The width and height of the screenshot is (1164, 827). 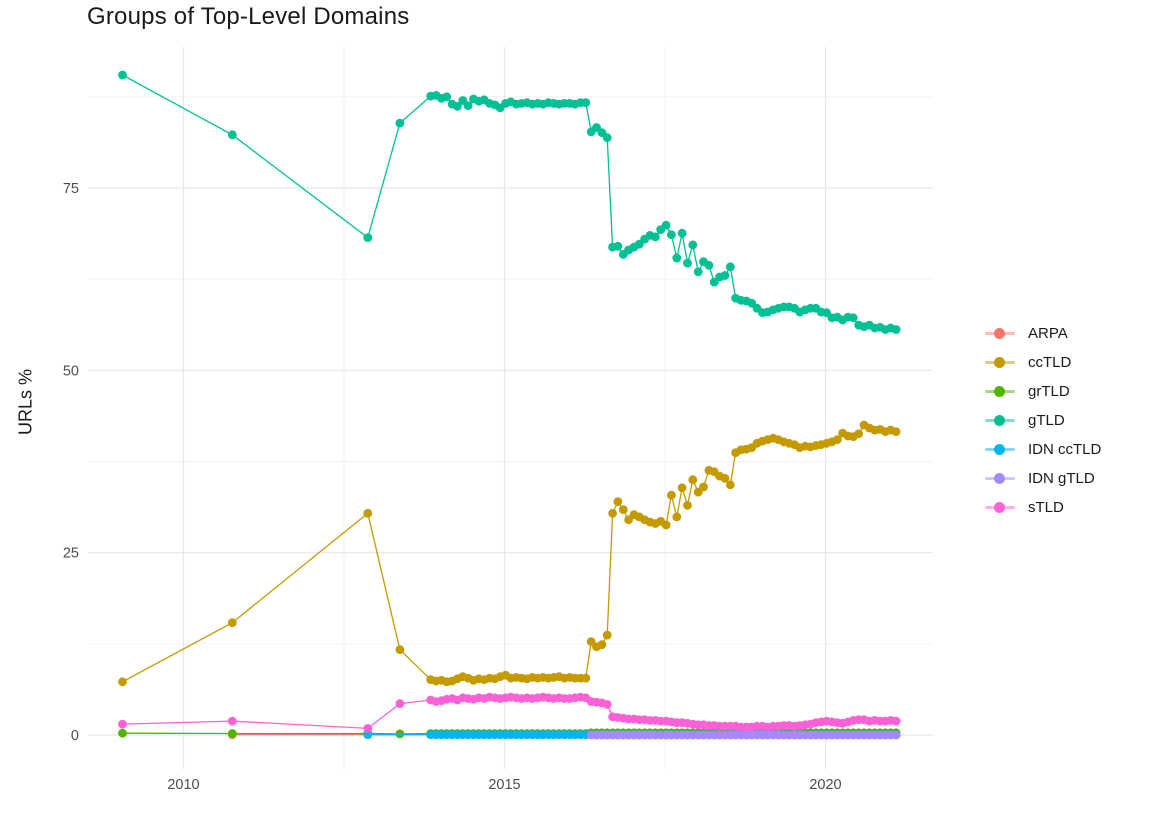 What do you see at coordinates (71, 371) in the screenshot?
I see `y-tick-label: 50` at bounding box center [71, 371].